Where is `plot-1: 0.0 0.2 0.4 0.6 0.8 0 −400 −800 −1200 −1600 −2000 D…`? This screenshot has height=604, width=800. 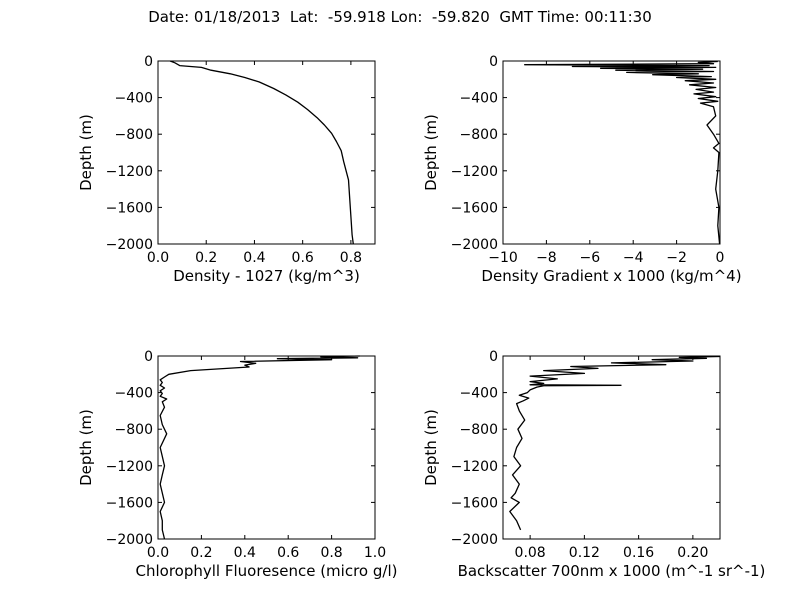 plot-1: 0.0 0.2 0.4 0.6 0.8 0 −400 −800 −1200 −1600 −2000 D… is located at coordinates (226, 169).